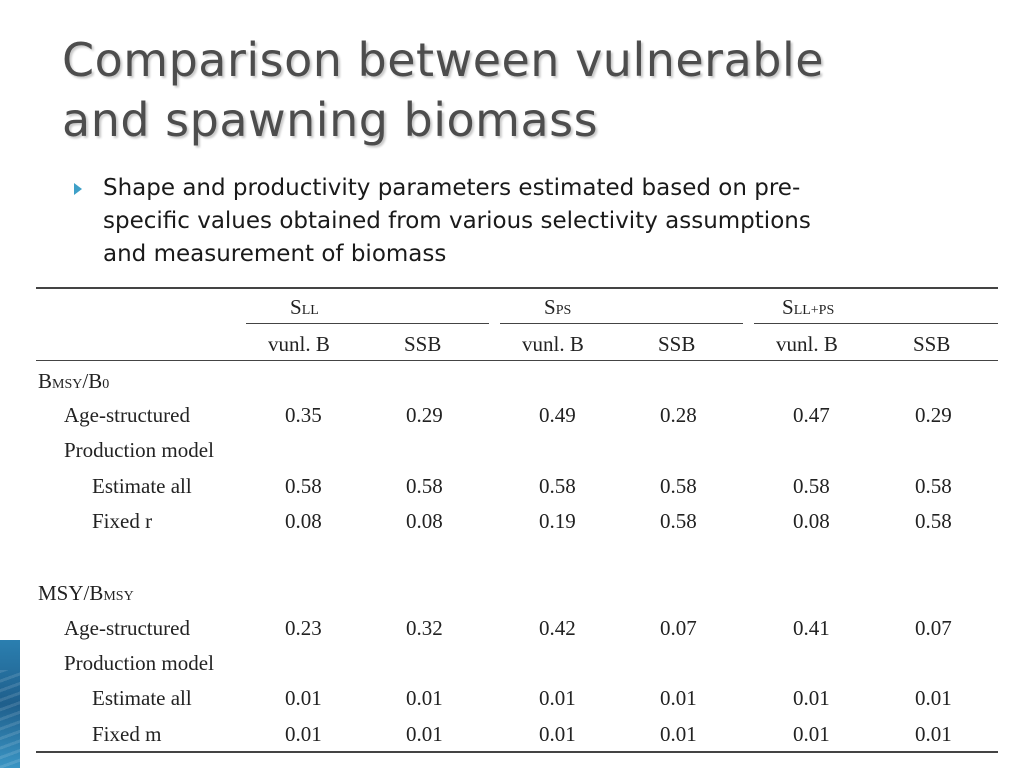  What do you see at coordinates (678, 415) in the screenshot?
I see `table-cell: 0.28` at bounding box center [678, 415].